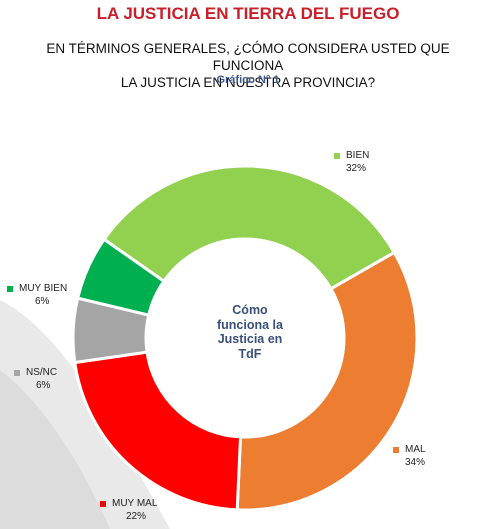  Describe the element at coordinates (409, 456) in the screenshot. I see `legend-item-mal: MAL 34%` at that location.